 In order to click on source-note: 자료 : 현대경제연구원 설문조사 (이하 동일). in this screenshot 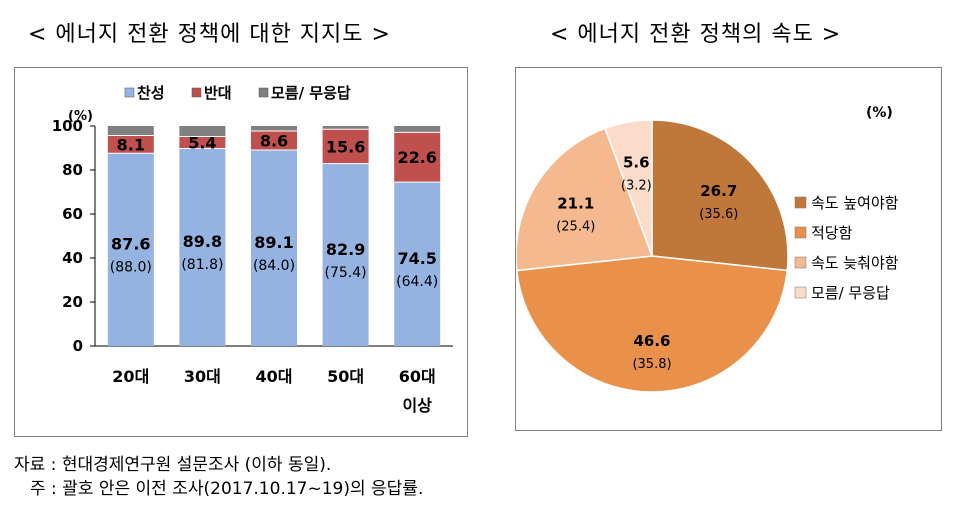, I will do `click(173, 465)`.